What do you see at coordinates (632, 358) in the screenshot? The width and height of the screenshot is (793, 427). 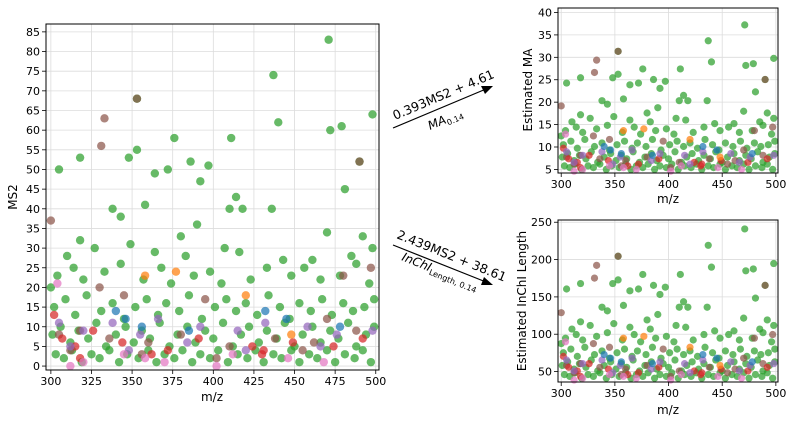 I see `inchi-point-purple` at bounding box center [632, 358].